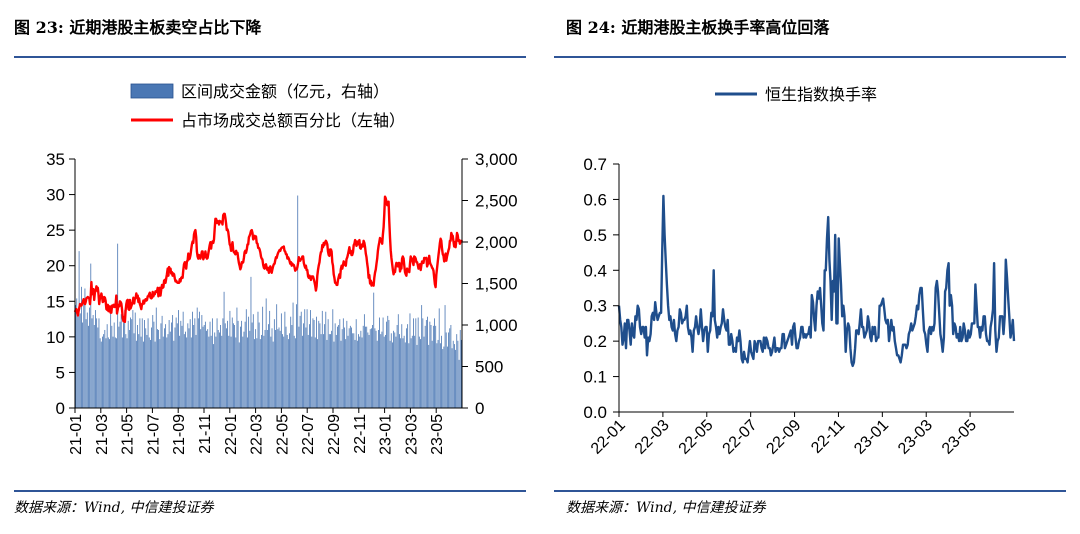 Image resolution: width=1080 pixels, height=534 pixels. Describe the element at coordinates (595, 306) in the screenshot. I see `y-tick-label: 0.3` at that location.